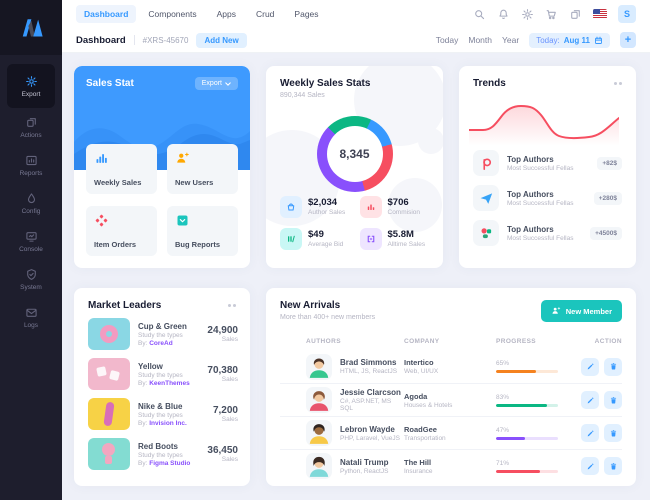  What do you see at coordinates (600, 14) in the screenshot?
I see `language-flag-us` at bounding box center [600, 14].